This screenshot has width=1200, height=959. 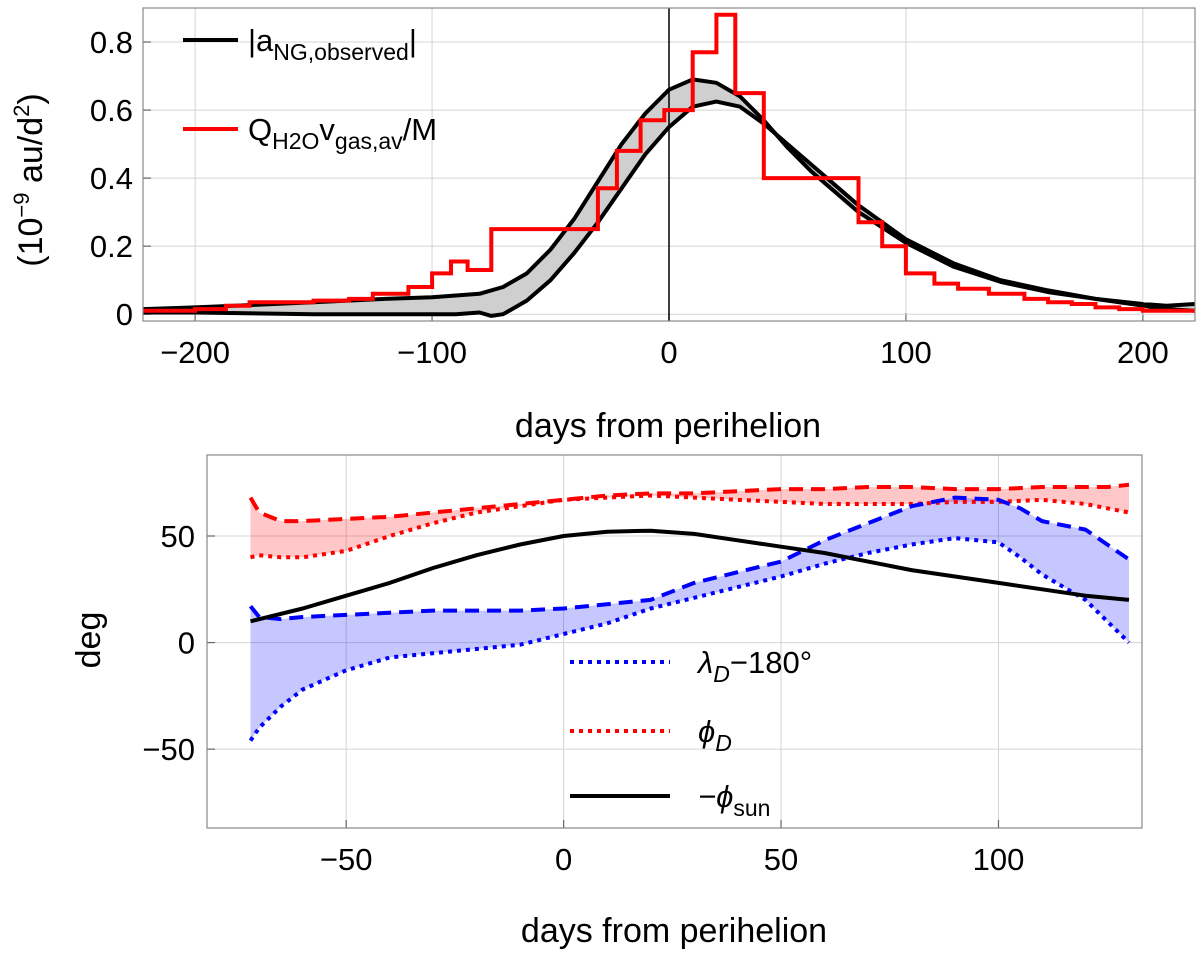 What do you see at coordinates (332, 44) in the screenshot?
I see `legend-label-a-ng: |aNG,observed|` at bounding box center [332, 44].